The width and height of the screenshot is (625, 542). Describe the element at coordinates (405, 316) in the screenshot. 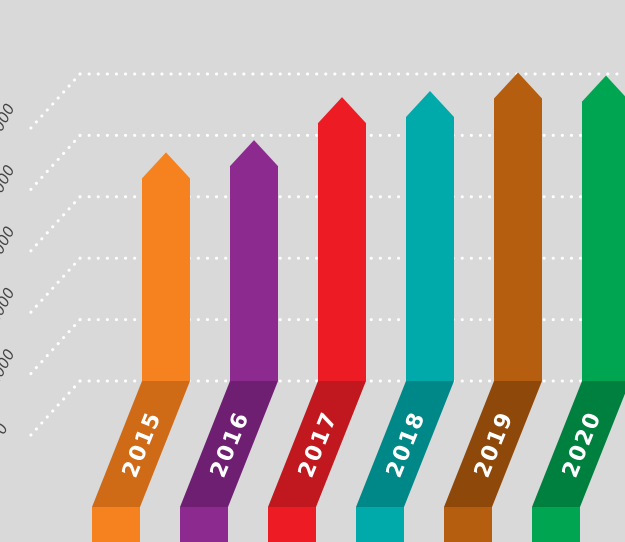

I see `bar-2018: 2018` at that location.